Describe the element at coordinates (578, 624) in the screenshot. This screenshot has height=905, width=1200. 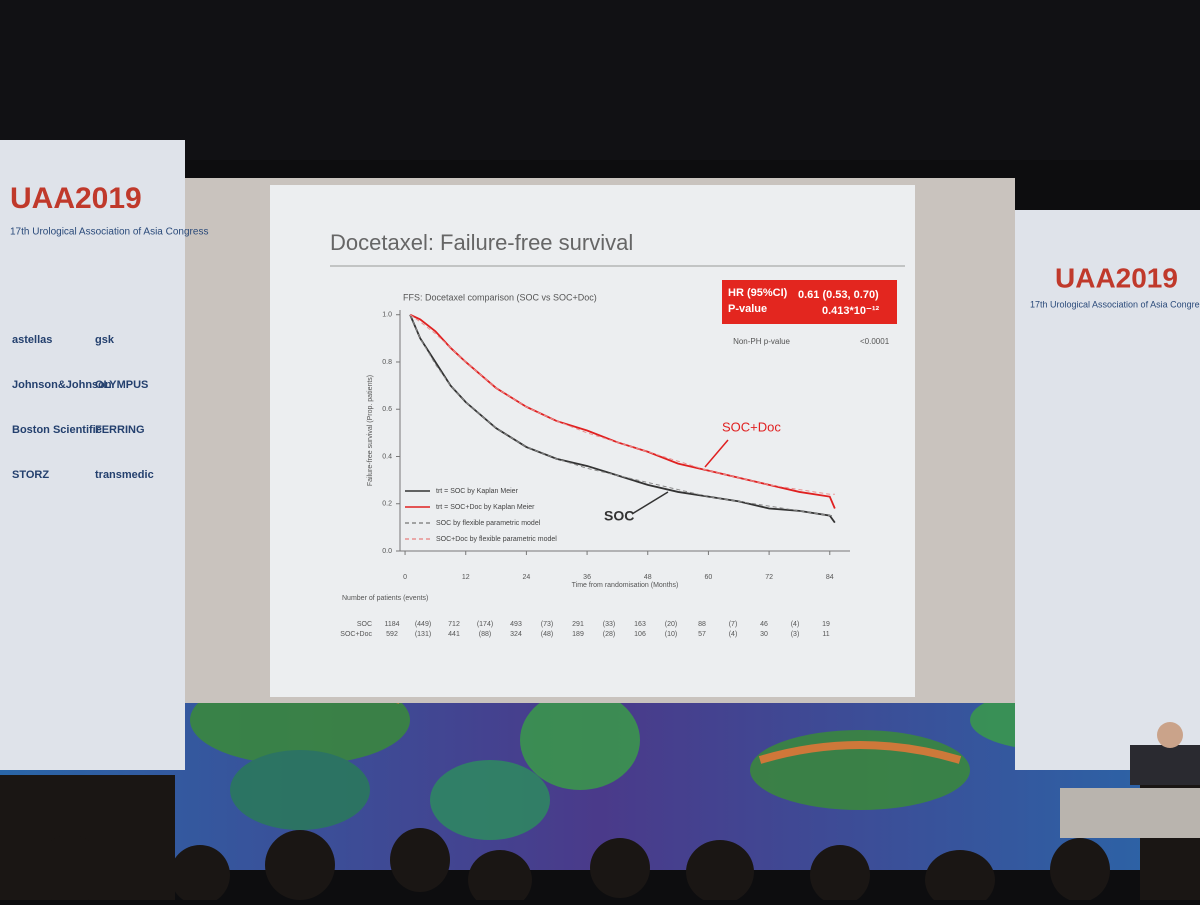
I see `risk-cell: 291` at that location.